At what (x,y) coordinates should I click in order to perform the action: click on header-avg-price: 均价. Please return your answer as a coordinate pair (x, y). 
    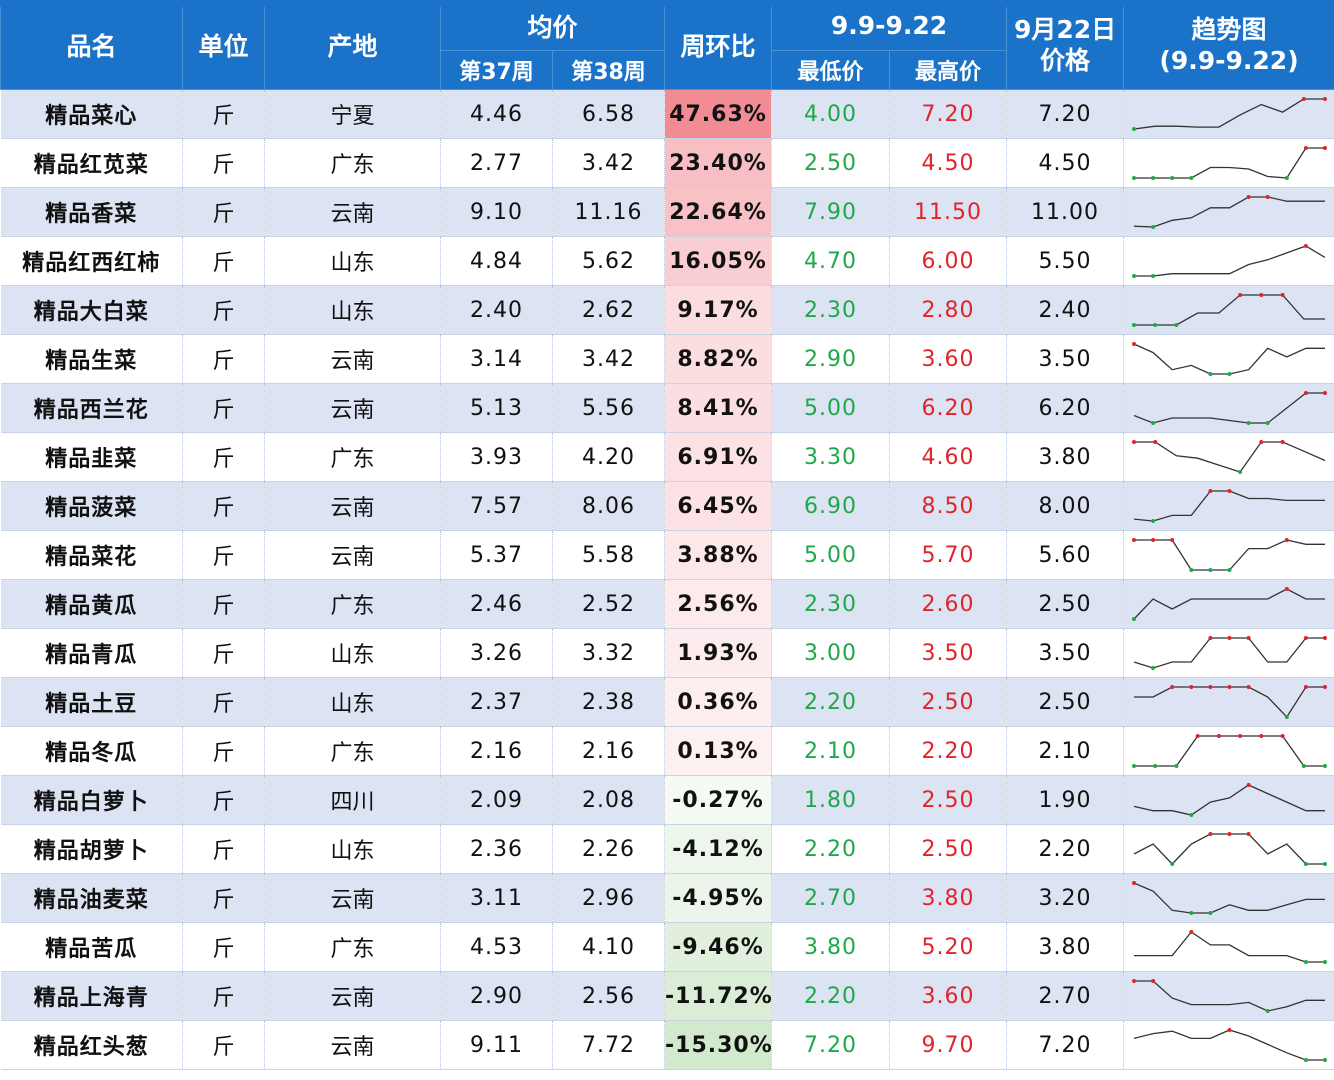
    Looking at the image, I should click on (552, 25).